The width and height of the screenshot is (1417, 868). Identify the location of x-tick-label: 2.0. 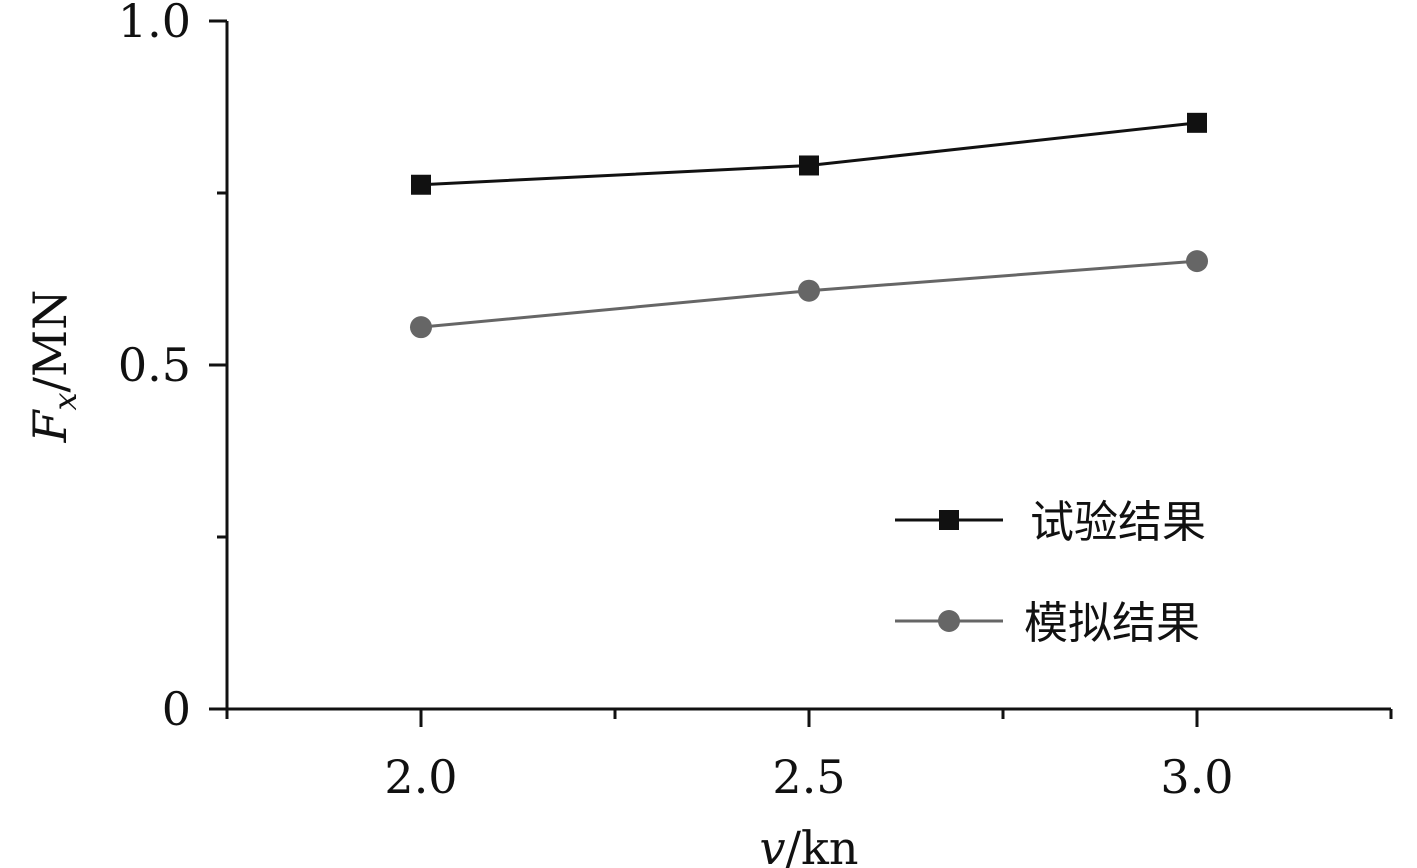
(420, 777).